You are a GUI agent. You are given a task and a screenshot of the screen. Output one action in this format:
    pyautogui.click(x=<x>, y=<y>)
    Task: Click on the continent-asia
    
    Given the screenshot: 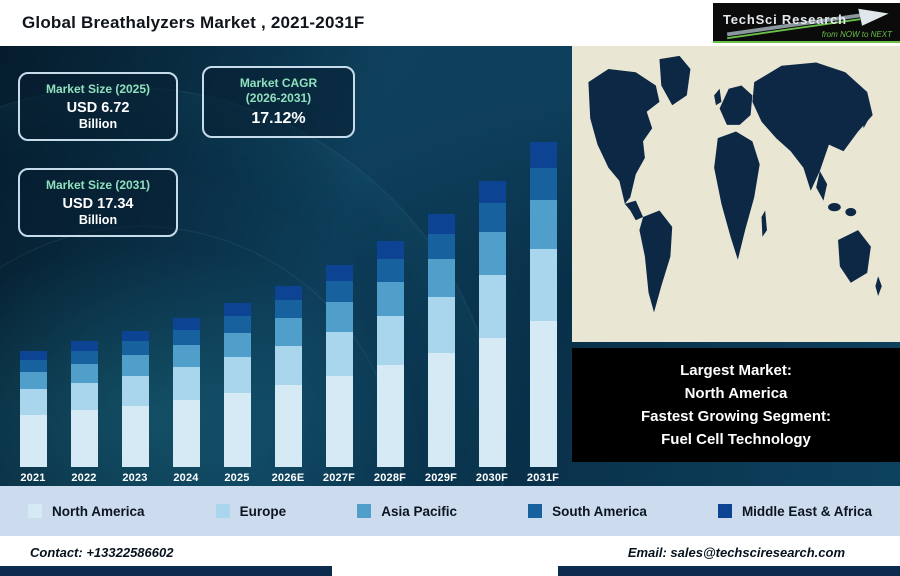 What is the action you would take?
    pyautogui.click(x=812, y=126)
    